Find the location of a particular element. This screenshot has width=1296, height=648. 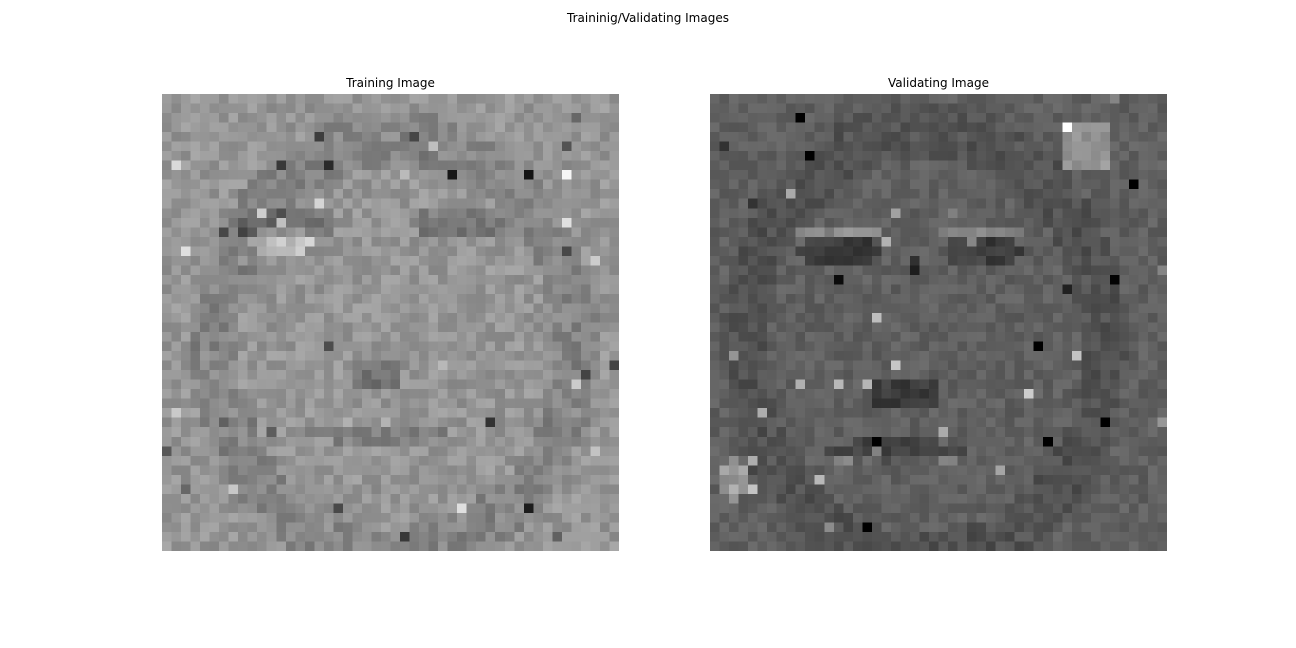

validating-image-title: Validating Image is located at coordinates (938, 83).